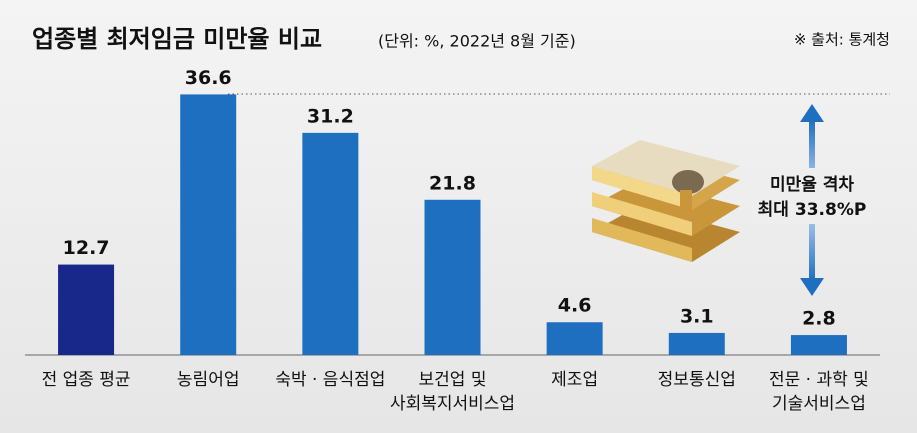 The width and height of the screenshot is (917, 433). What do you see at coordinates (330, 116) in the screenshot?
I see `value-label: 31.2` at bounding box center [330, 116].